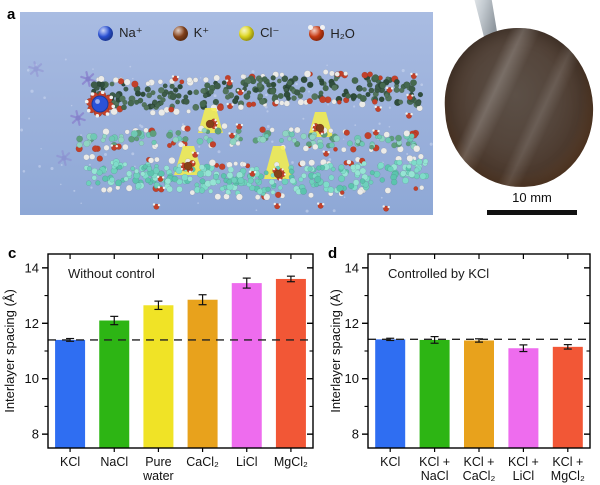  What do you see at coordinates (131, 32) in the screenshot?
I see `legend-label: Na⁺` at bounding box center [131, 32].